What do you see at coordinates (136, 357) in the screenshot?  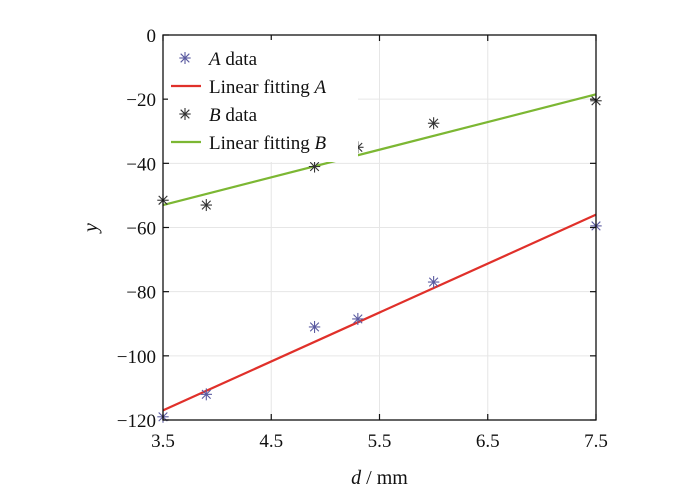 I see `y-tick-label: −100` at bounding box center [136, 357].